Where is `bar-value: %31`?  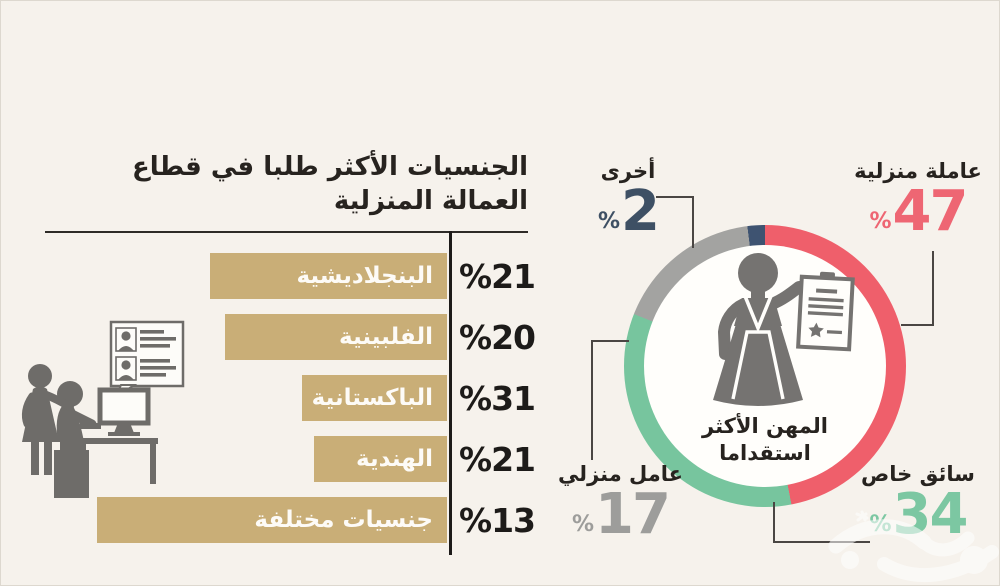
bar-value: %31 is located at coordinates (497, 398).